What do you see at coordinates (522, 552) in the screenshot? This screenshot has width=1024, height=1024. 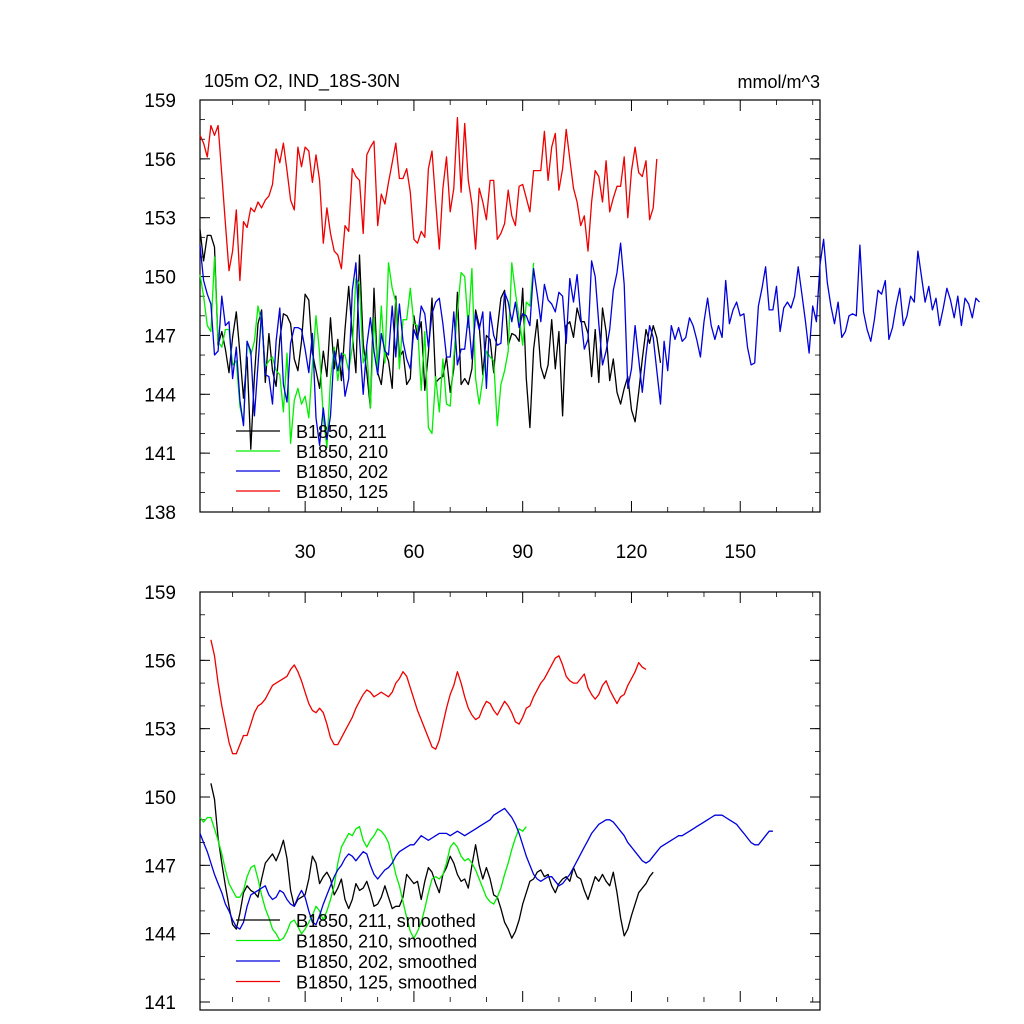 I see `x-tick-label: 90` at bounding box center [522, 552].